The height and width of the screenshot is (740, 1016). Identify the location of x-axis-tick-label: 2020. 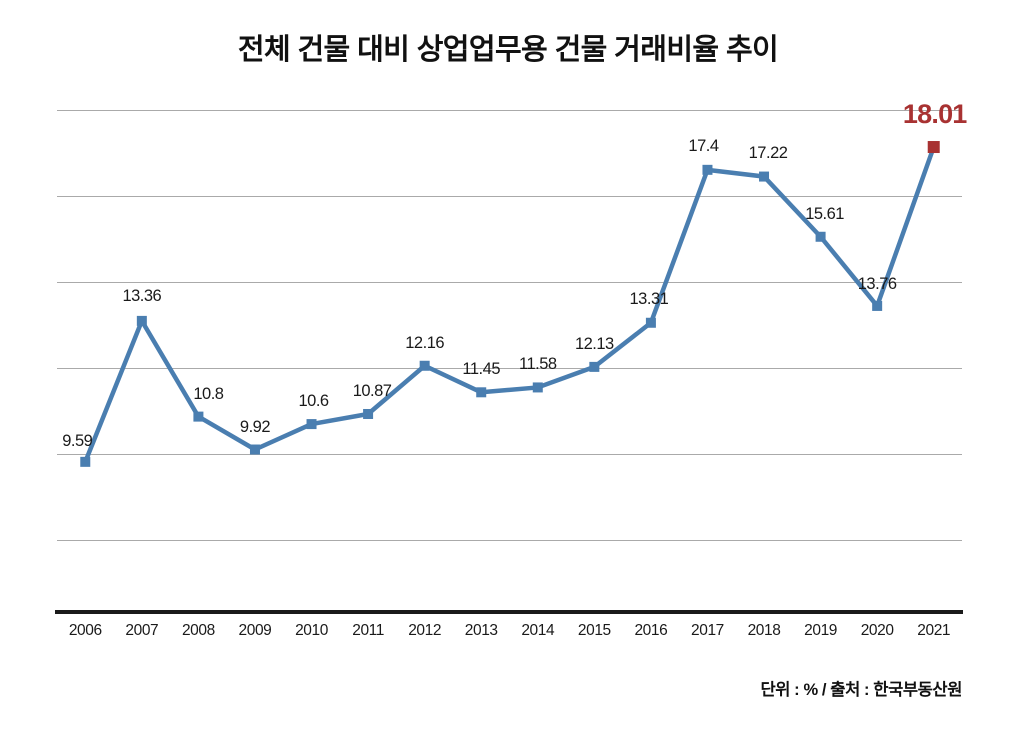
(877, 630).